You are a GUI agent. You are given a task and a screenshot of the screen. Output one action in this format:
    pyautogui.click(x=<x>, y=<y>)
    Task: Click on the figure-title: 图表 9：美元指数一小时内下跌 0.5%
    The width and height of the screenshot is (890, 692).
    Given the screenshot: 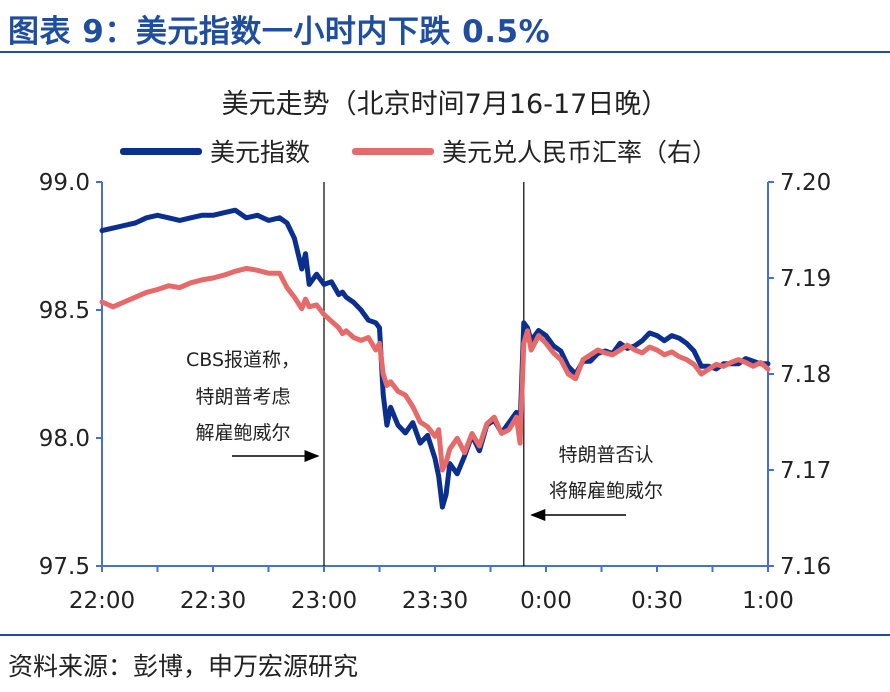 What is the action you would take?
    pyautogui.click(x=279, y=32)
    